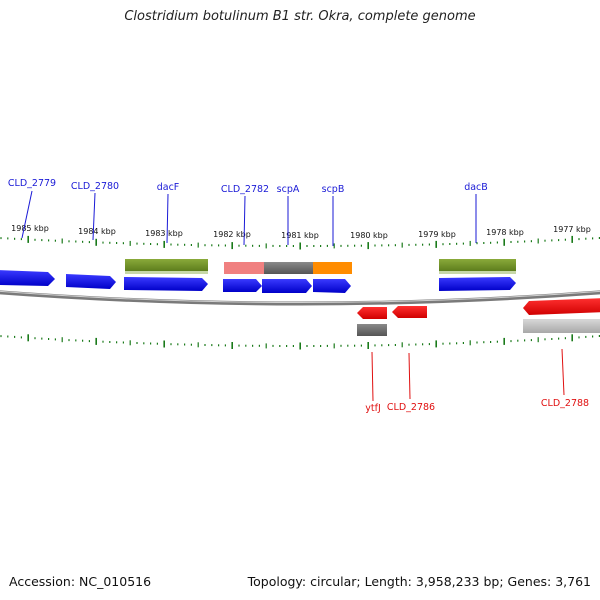  I want to click on gene-label-CLD_2788: CLD_2788, so click(565, 403).